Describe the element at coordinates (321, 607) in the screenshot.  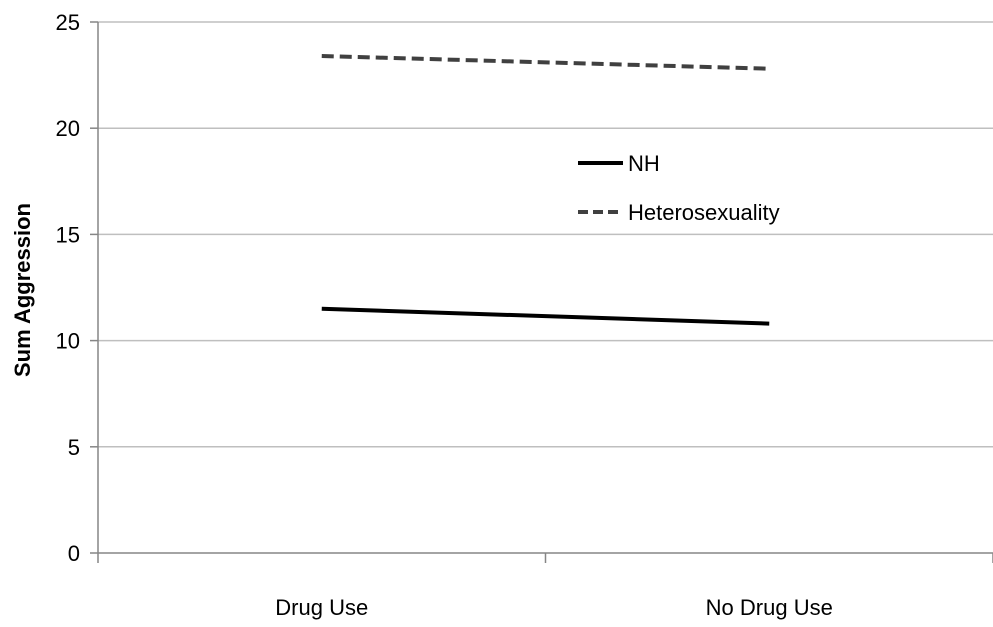
I see `x-tick-label: Drug Use` at that location.